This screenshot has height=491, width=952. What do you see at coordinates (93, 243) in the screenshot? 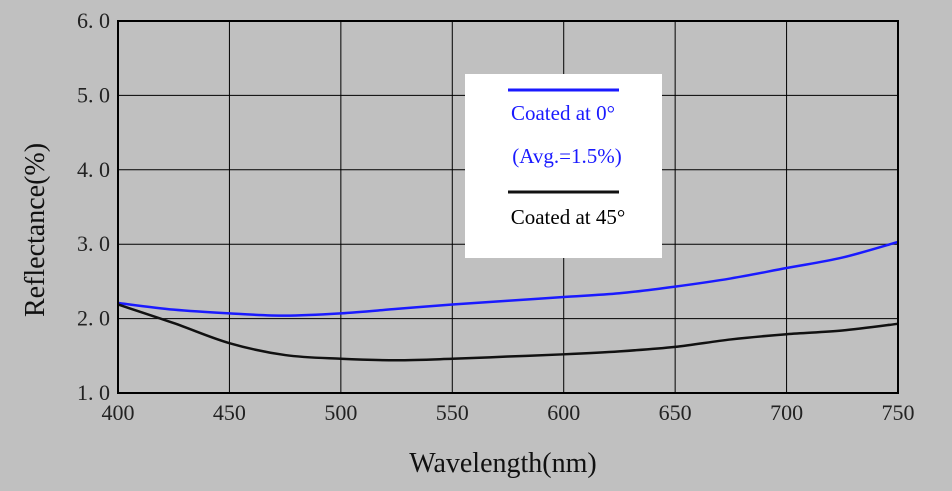
I see `y-tick-label: 3. 0` at bounding box center [93, 243].